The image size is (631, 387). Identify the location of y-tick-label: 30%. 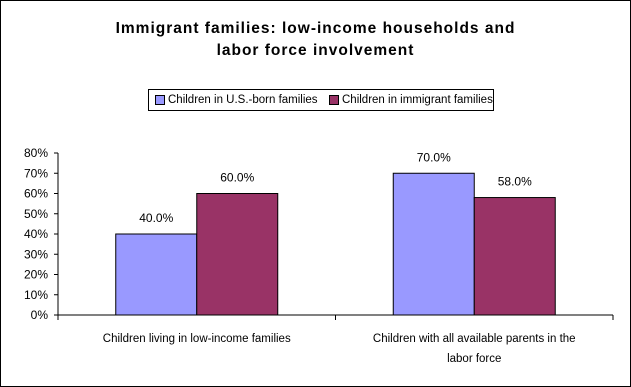
(36, 254).